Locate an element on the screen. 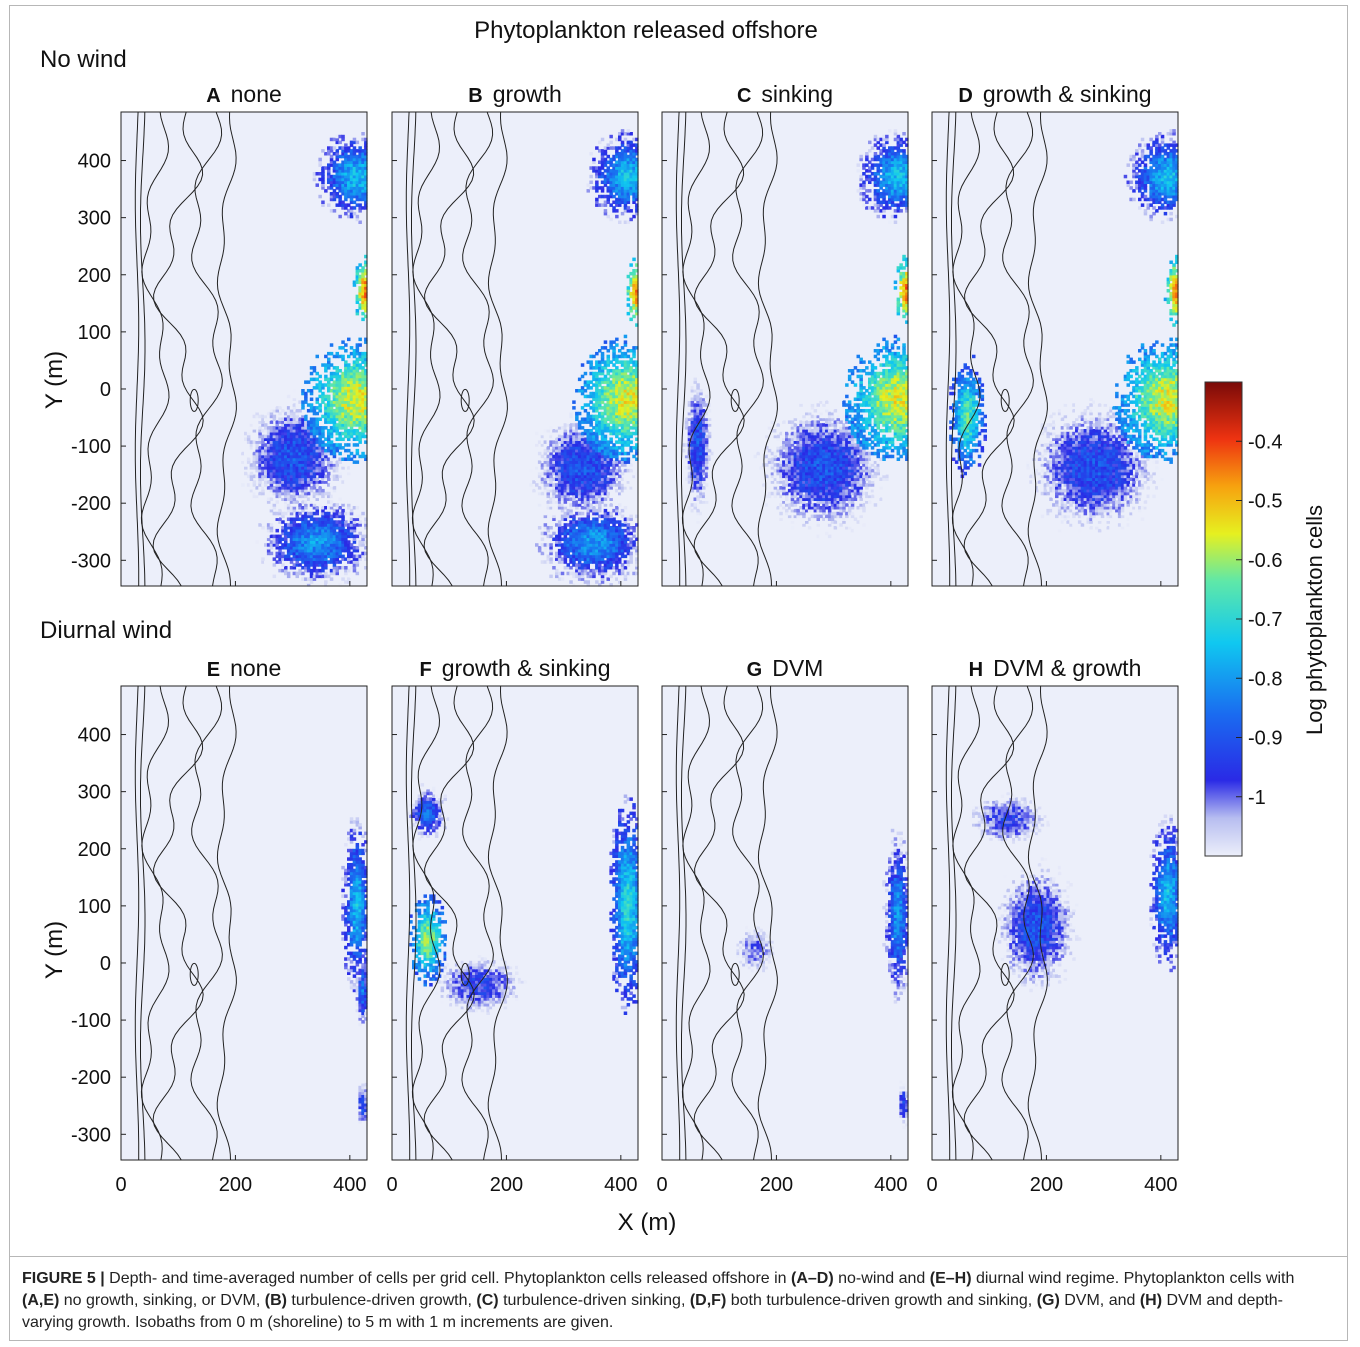  y-tick-label: 0 is located at coordinates (105, 390).